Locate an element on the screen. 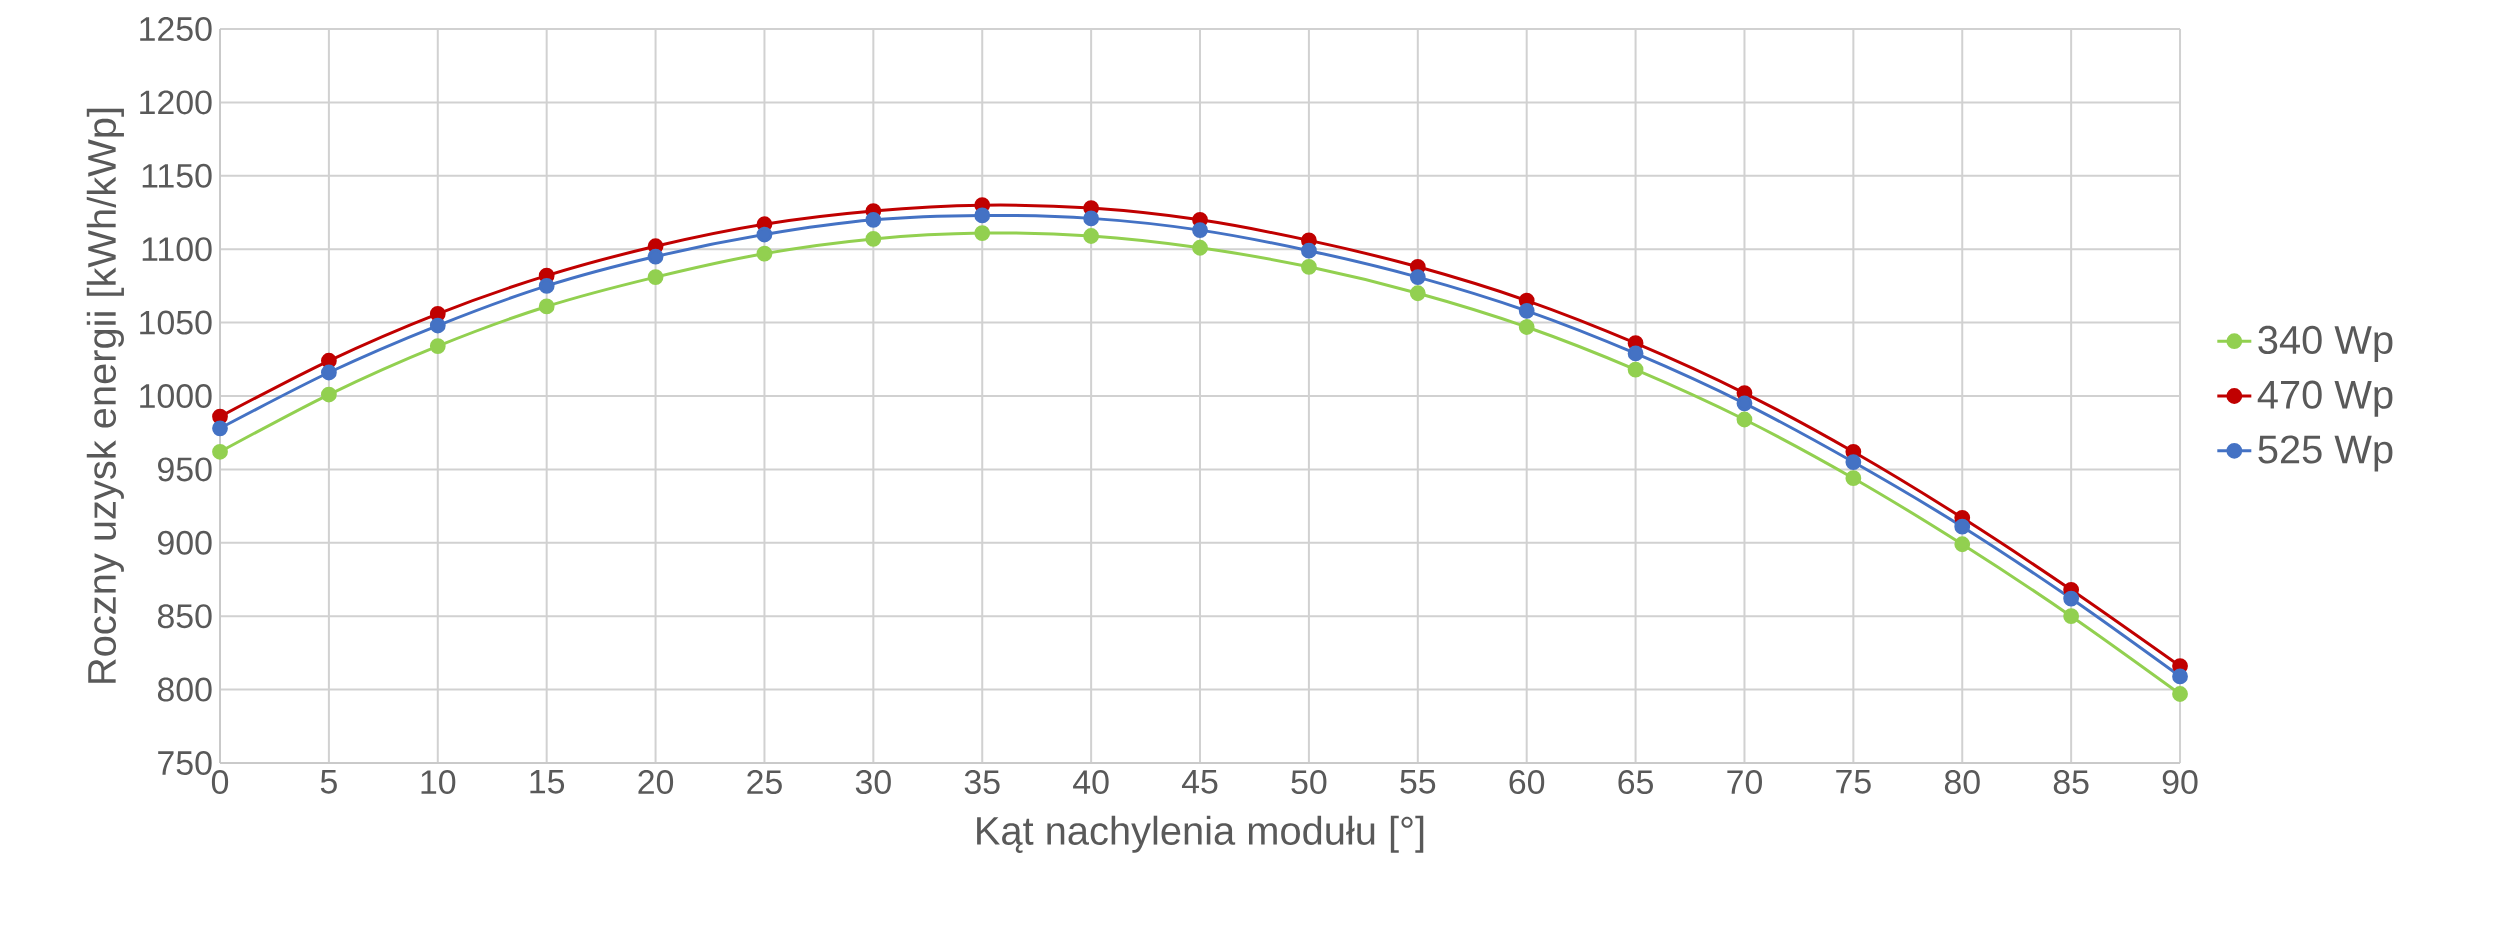 This screenshot has height=933, width=2514. x-tick-label: 65 is located at coordinates (1635, 782).